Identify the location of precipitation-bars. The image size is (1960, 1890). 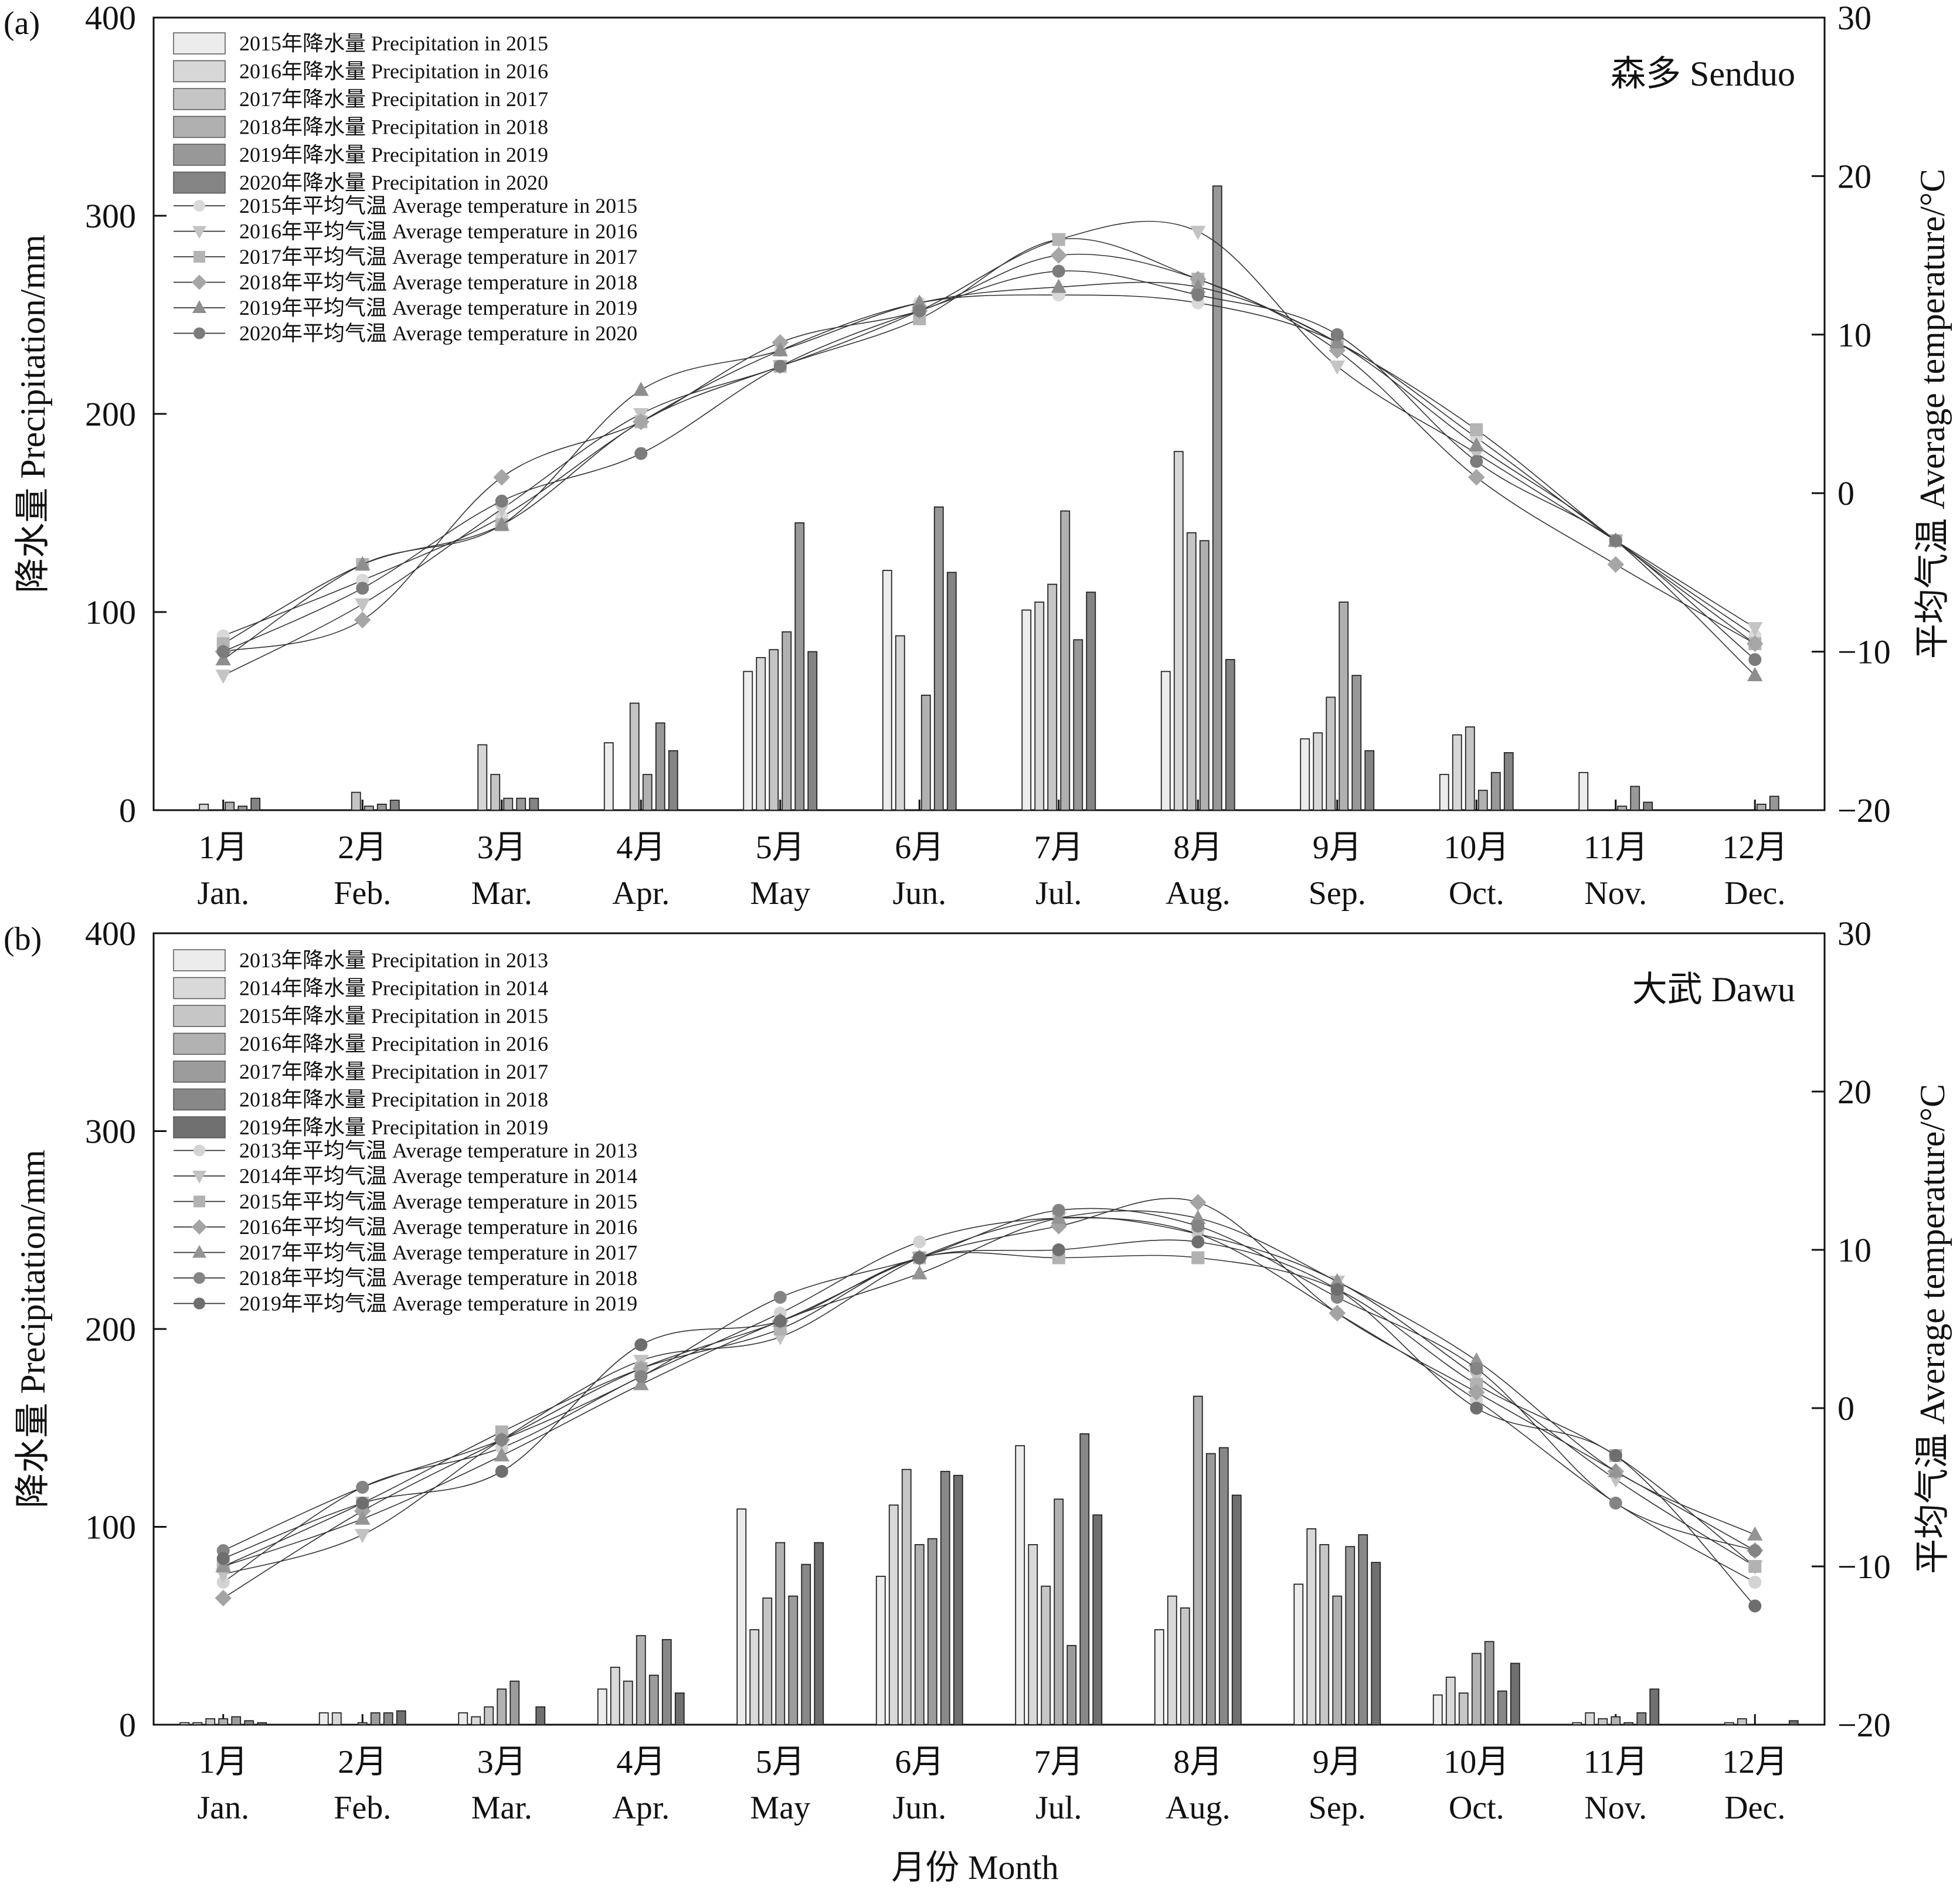
(989, 1560).